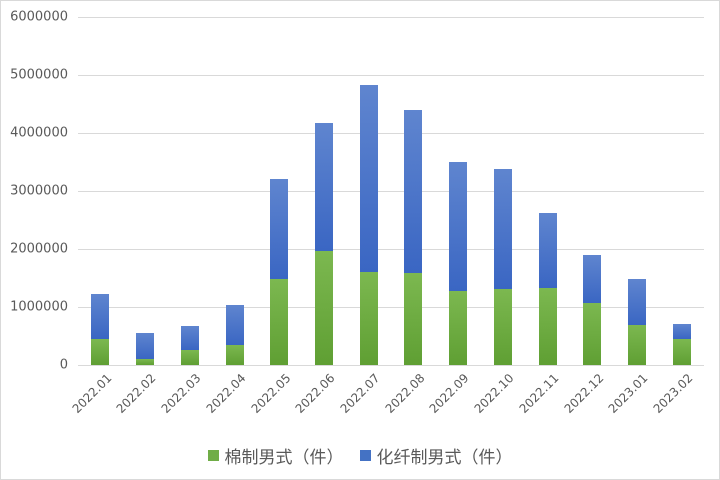  I want to click on y-tick-label: 1000000, so click(39, 307).